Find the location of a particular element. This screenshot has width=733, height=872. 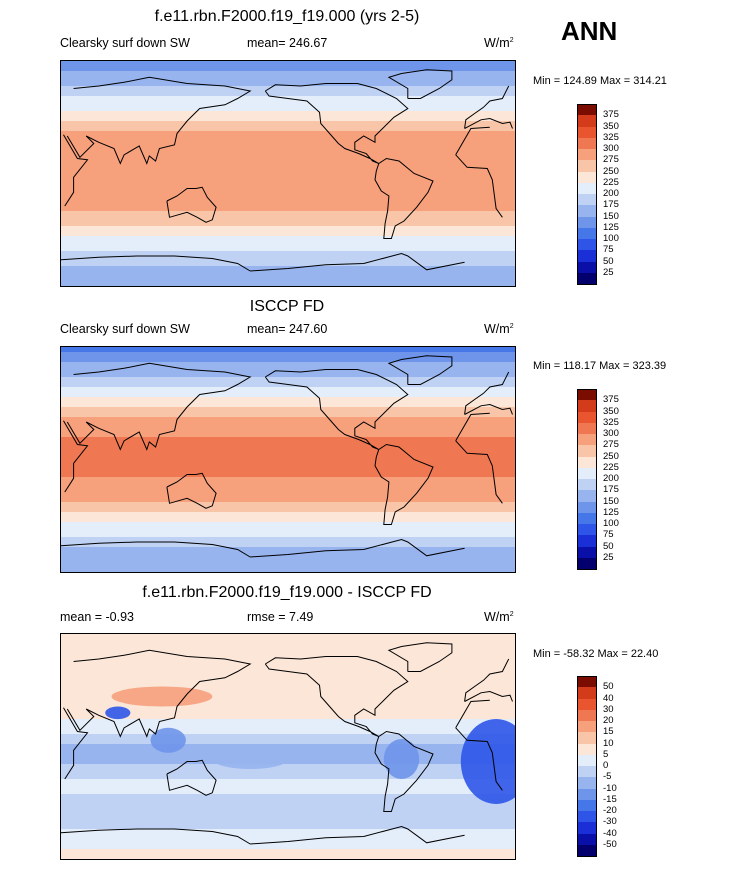

panel2-variable: Clearsky surf down SW is located at coordinates (125, 329).